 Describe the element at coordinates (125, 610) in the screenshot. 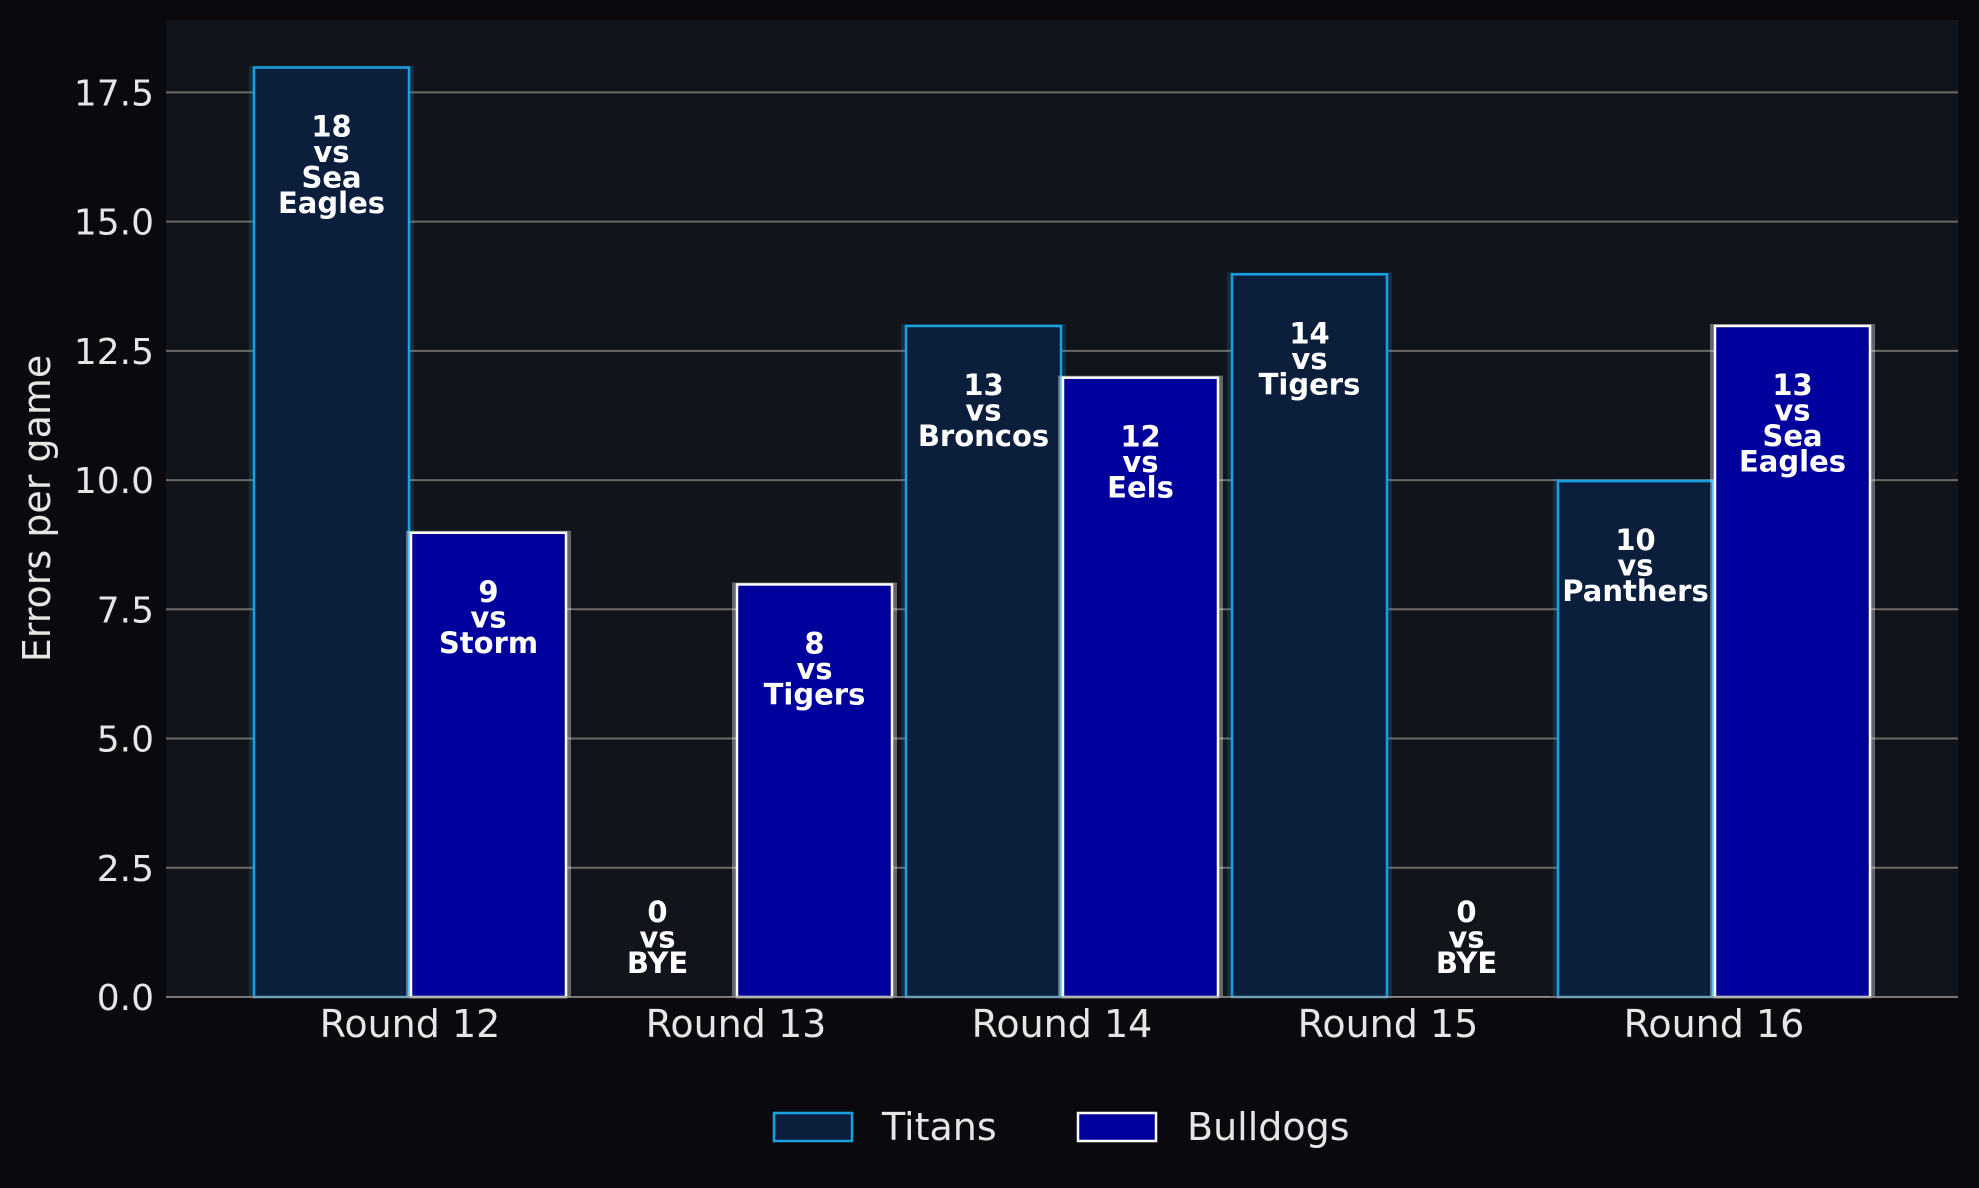

I see `y-tick-label: 7.5` at that location.